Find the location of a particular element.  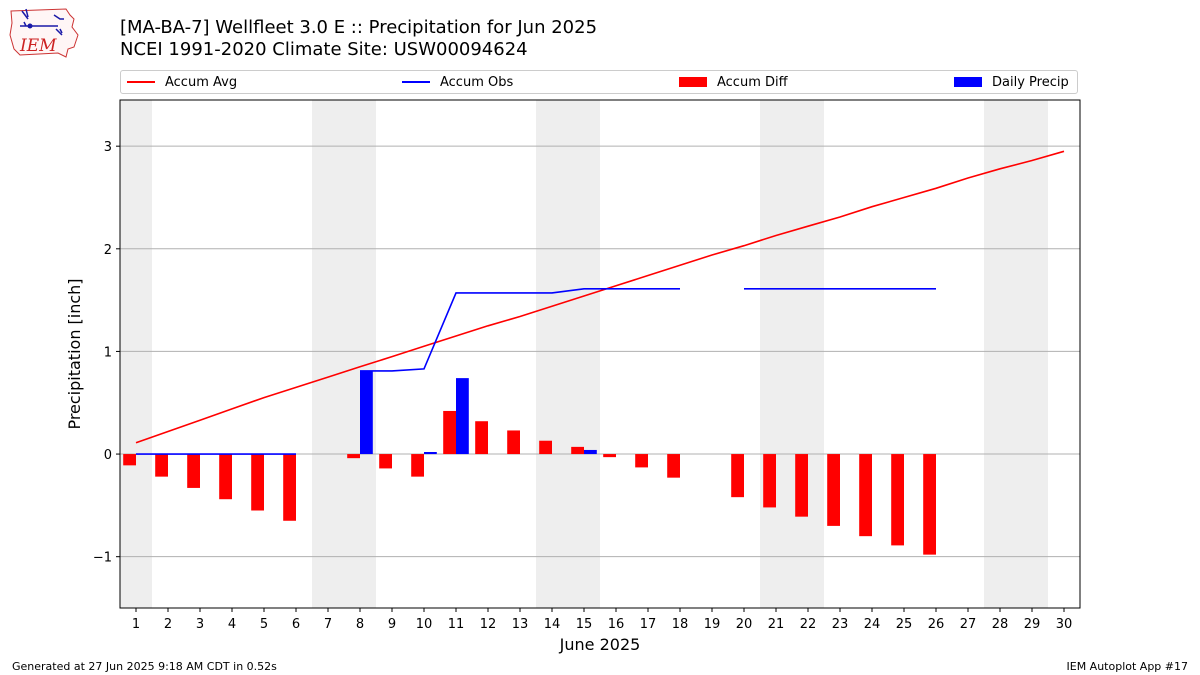

x-tick-label: 2 is located at coordinates (168, 624).